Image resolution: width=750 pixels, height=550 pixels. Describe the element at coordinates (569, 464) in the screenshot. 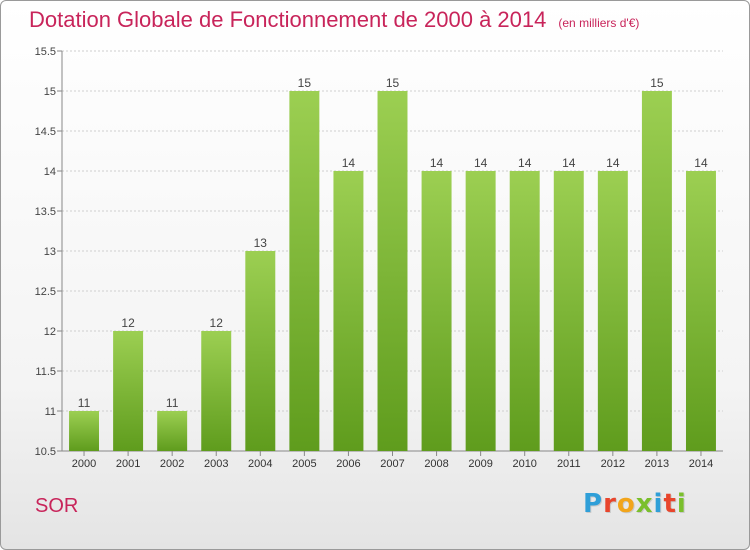

I see `x-tick-label: 2011` at that location.